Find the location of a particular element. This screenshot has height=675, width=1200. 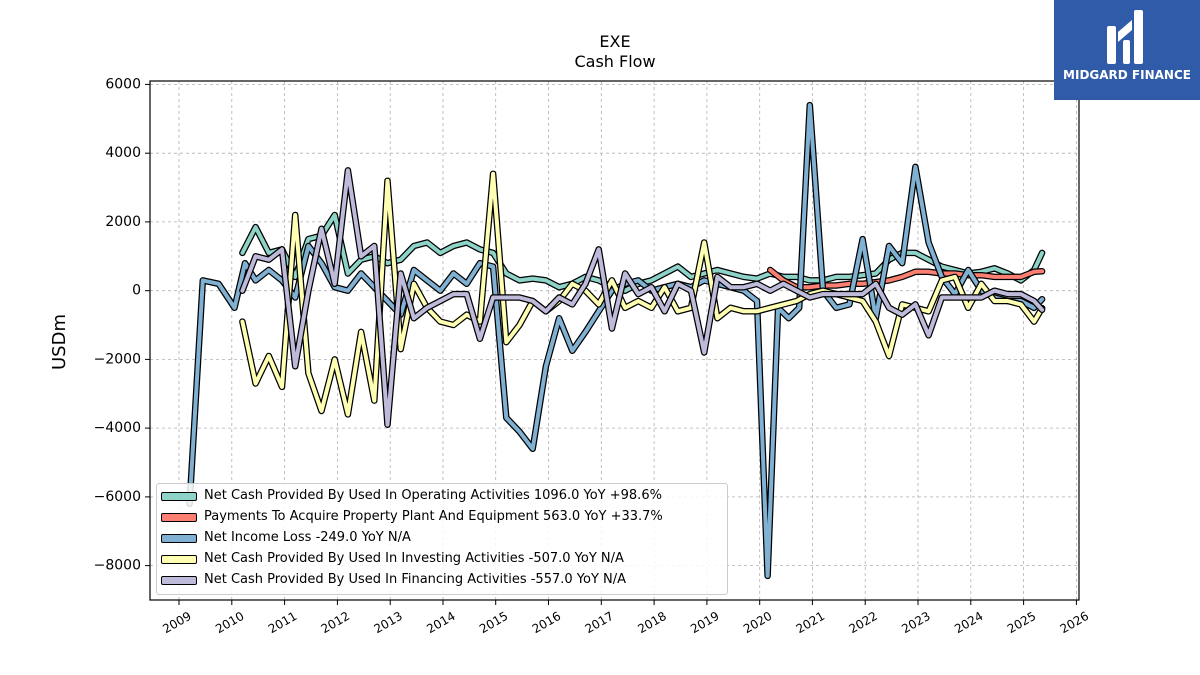

x-tick-label: 2020 is located at coordinates (757, 622).